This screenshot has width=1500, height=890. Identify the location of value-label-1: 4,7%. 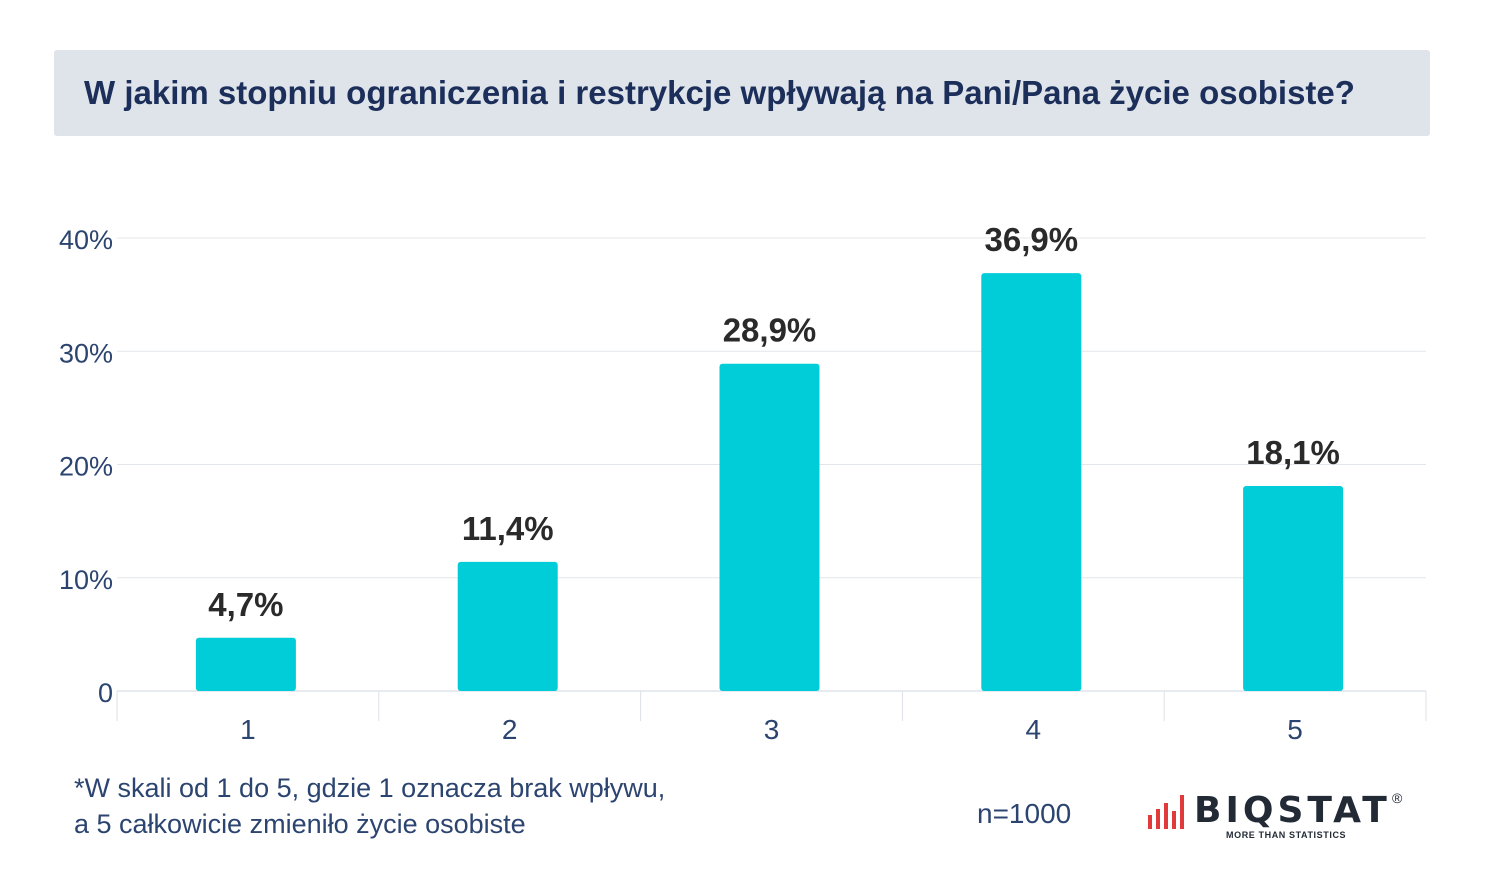
(245, 604).